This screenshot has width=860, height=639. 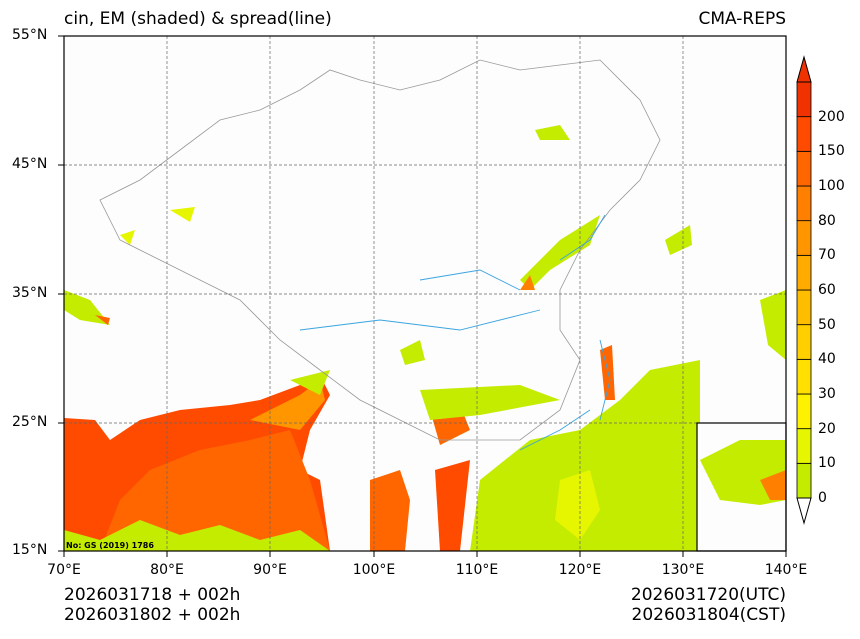 What do you see at coordinates (374, 570) in the screenshot?
I see `lon-tick: 100°E` at bounding box center [374, 570].